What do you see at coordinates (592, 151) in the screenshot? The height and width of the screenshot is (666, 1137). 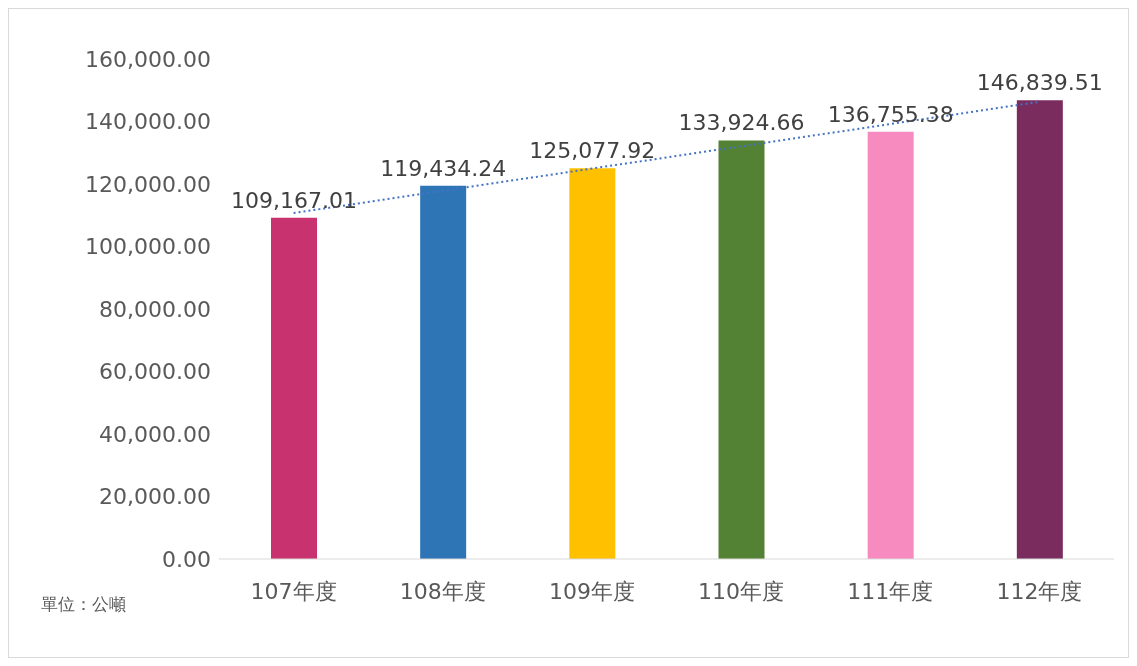 I see `data-label: 125,077.92` at bounding box center [592, 151].